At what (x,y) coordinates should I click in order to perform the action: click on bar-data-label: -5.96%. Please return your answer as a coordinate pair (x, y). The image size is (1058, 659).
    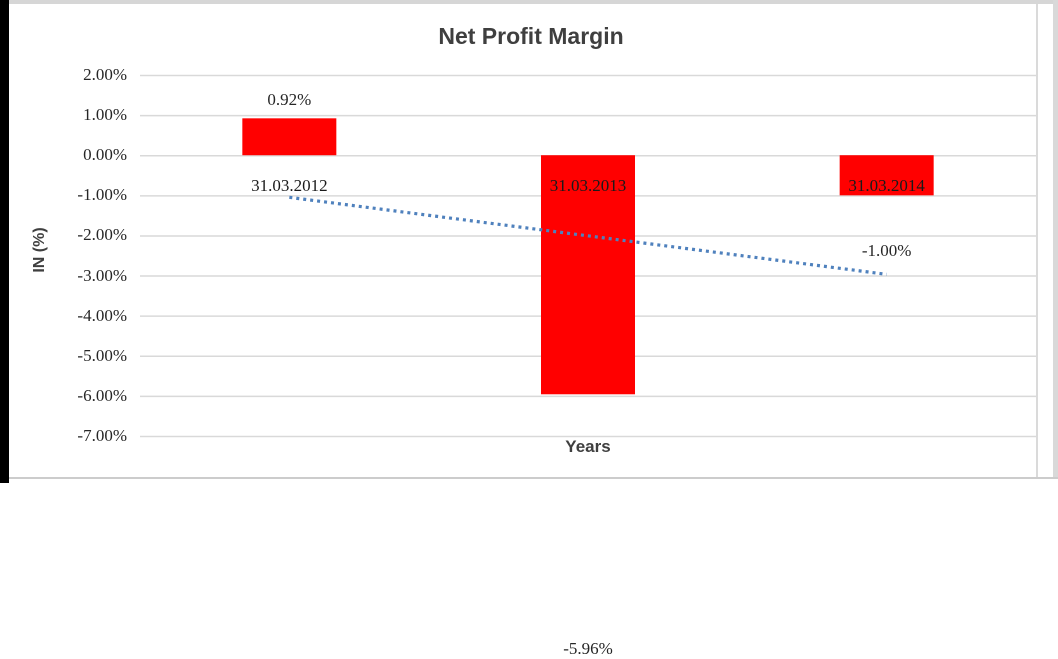
    Looking at the image, I should click on (588, 649).